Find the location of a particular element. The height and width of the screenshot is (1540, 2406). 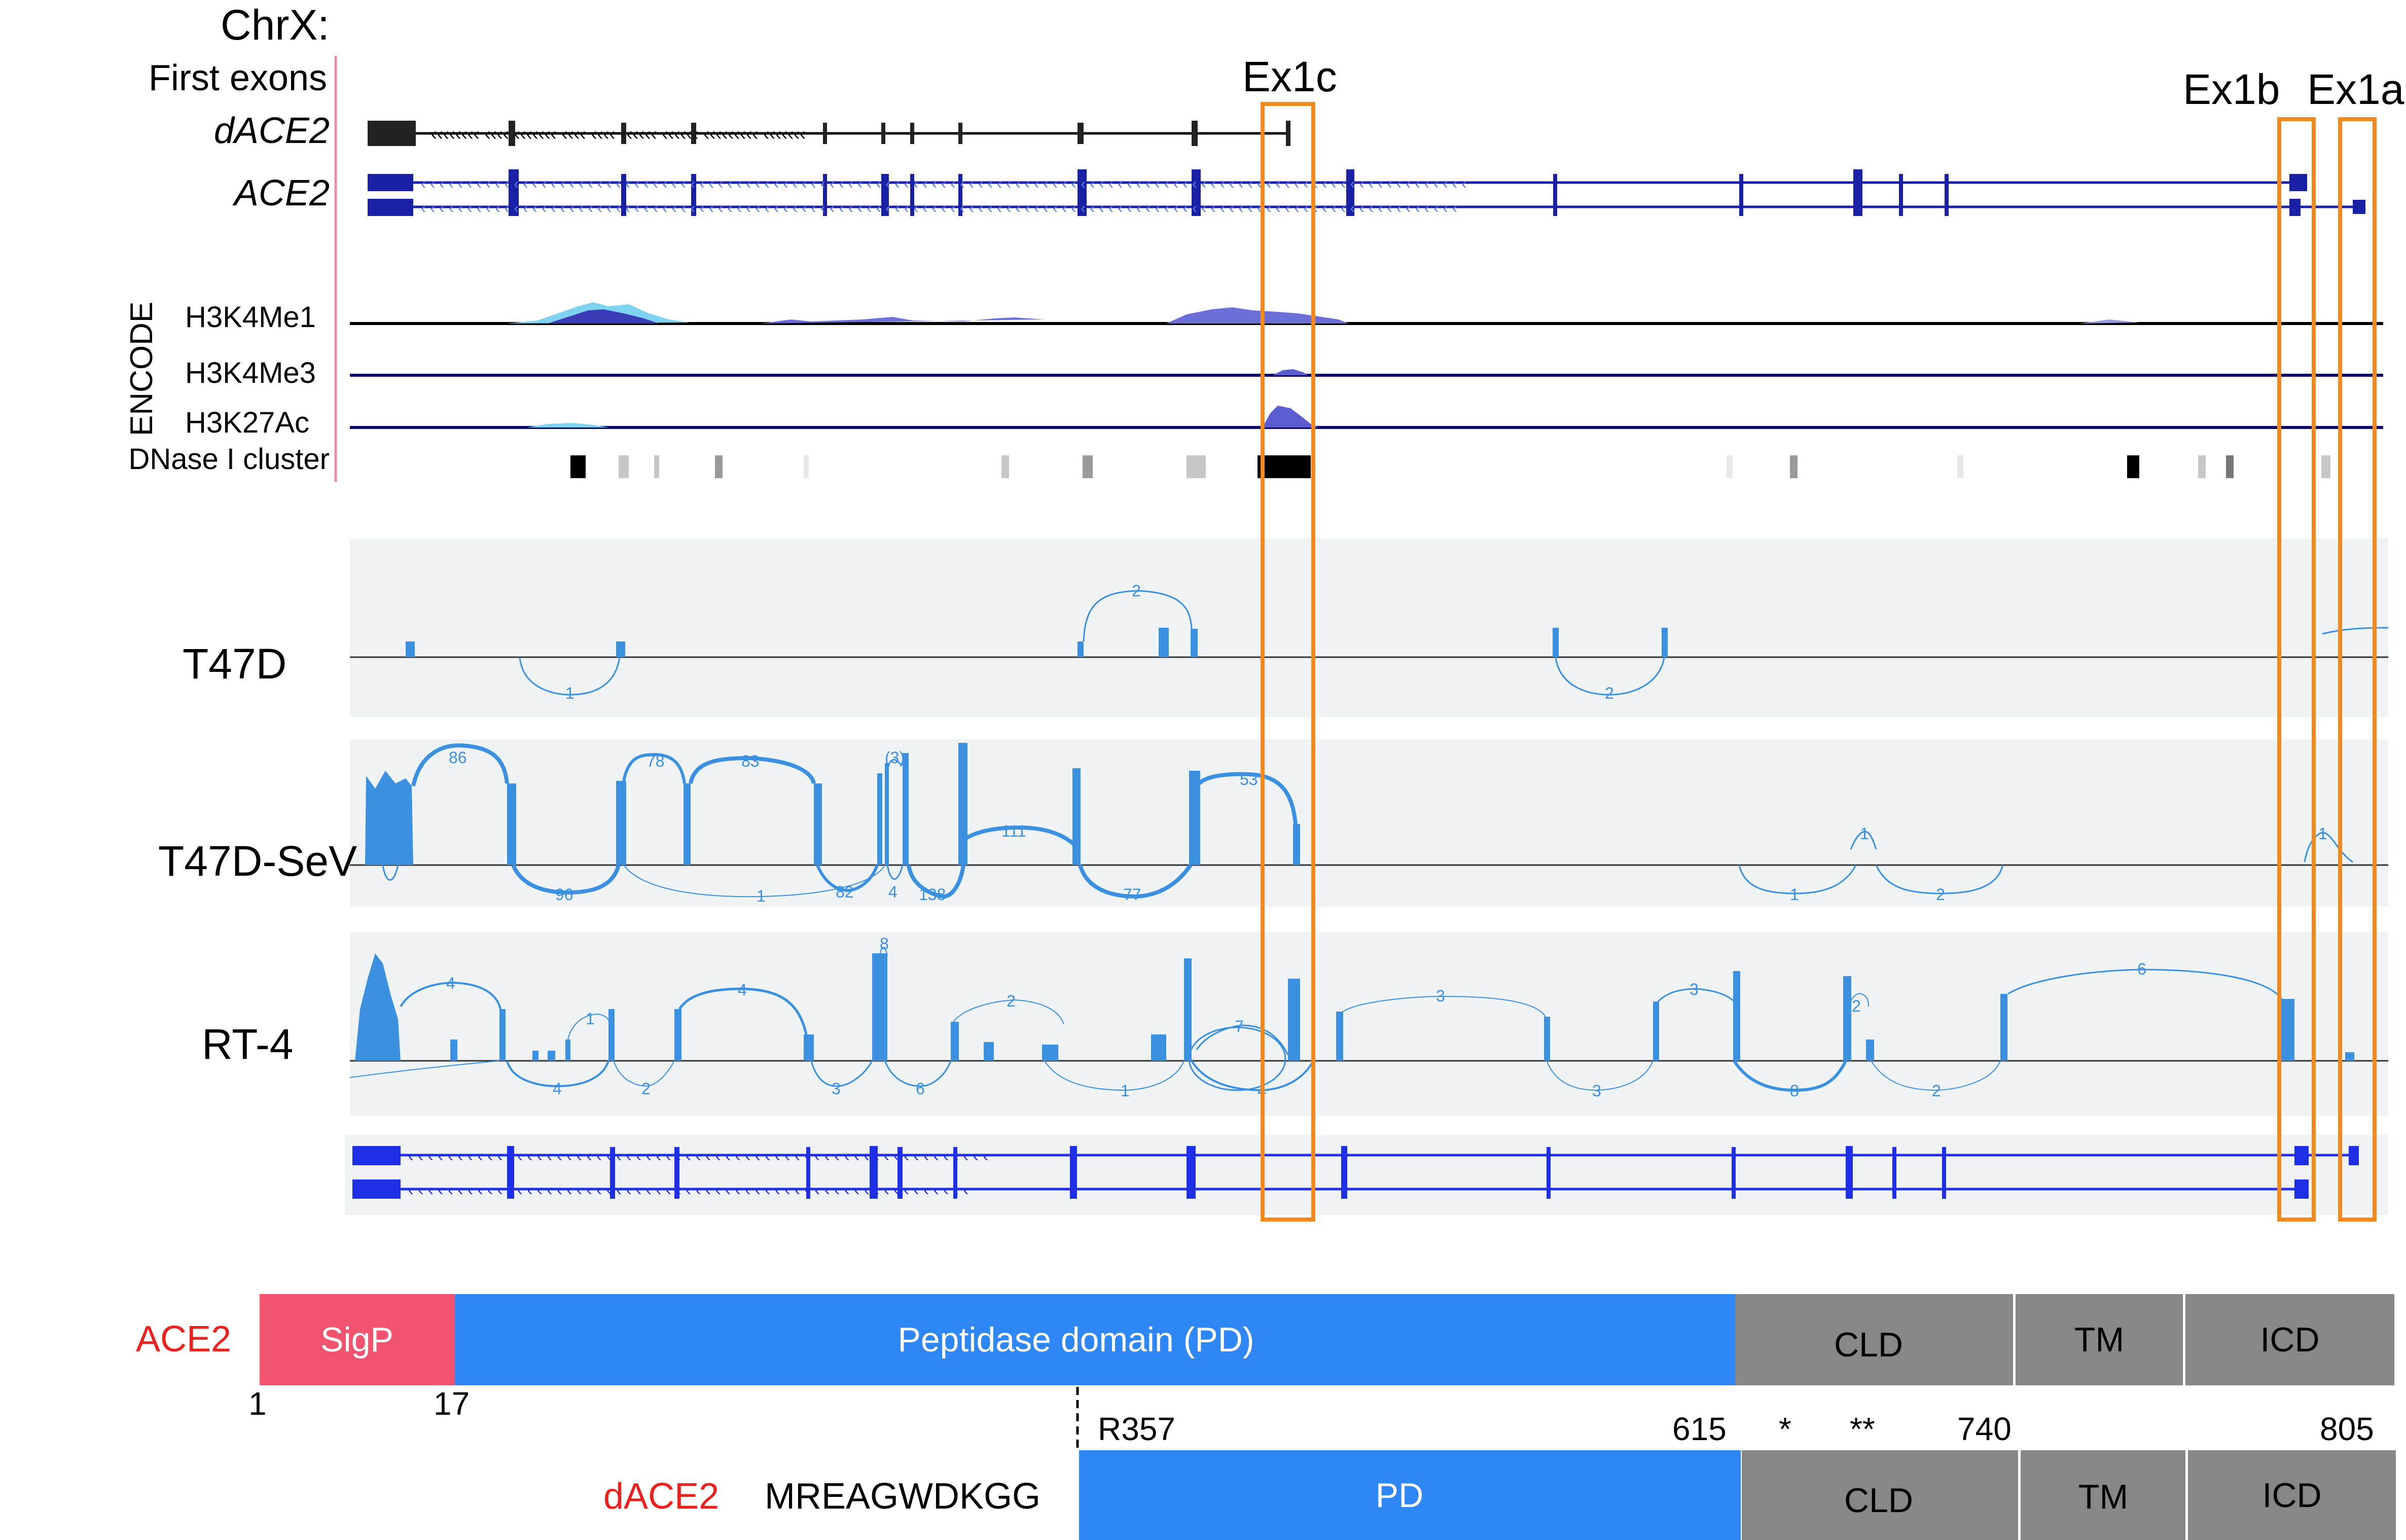

ace2-track-label: ACE2 is located at coordinates (281, 193).